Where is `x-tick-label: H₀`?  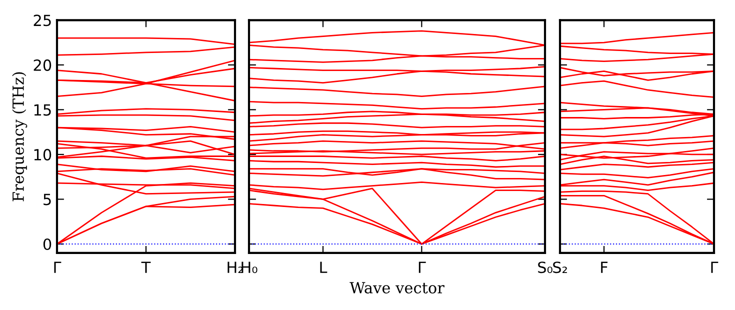
x-tick-label: H₀ is located at coordinates (250, 268).